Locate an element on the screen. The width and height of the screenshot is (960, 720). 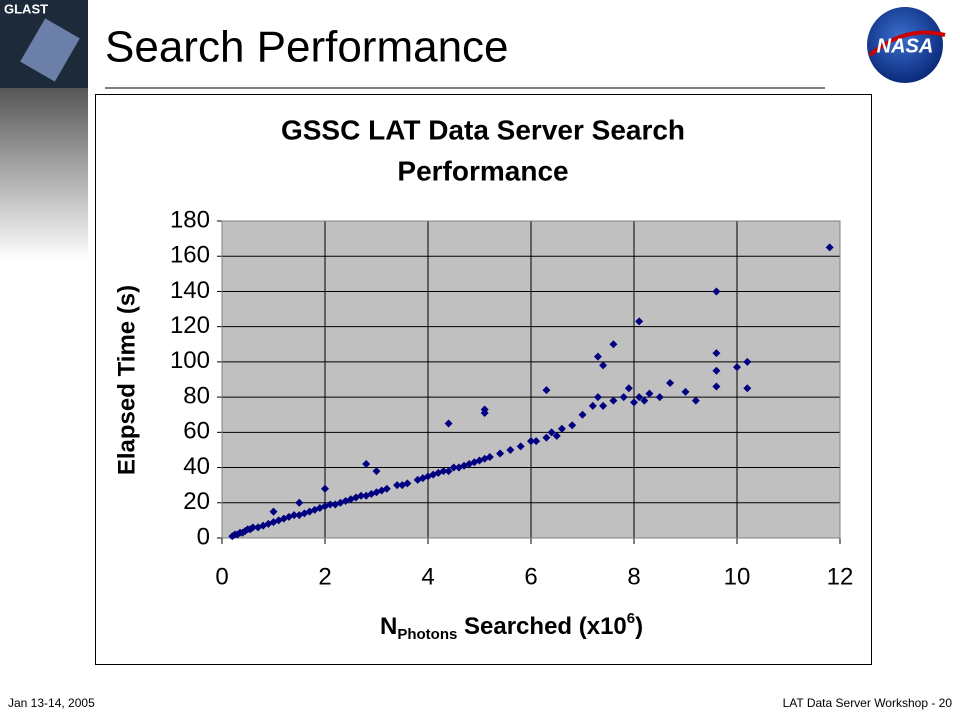
footer-left: Jan 13-14, 2005 is located at coordinates (51, 703).